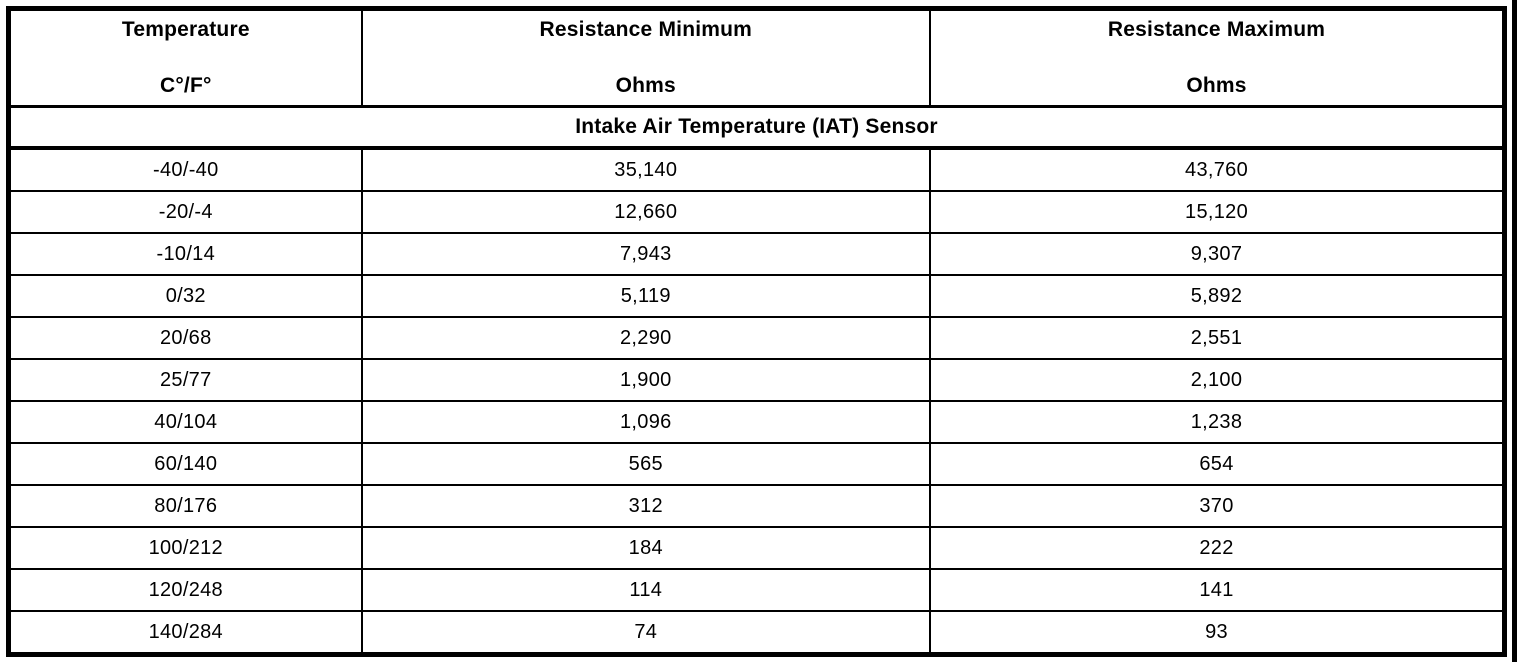  I want to click on cell-temperature: 100/212, so click(185, 548).